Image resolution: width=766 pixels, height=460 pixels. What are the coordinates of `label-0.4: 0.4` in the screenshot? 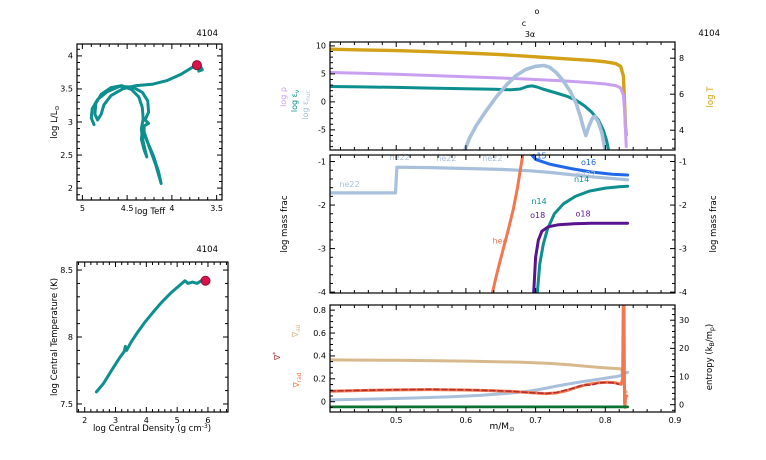 It's located at (319, 356).